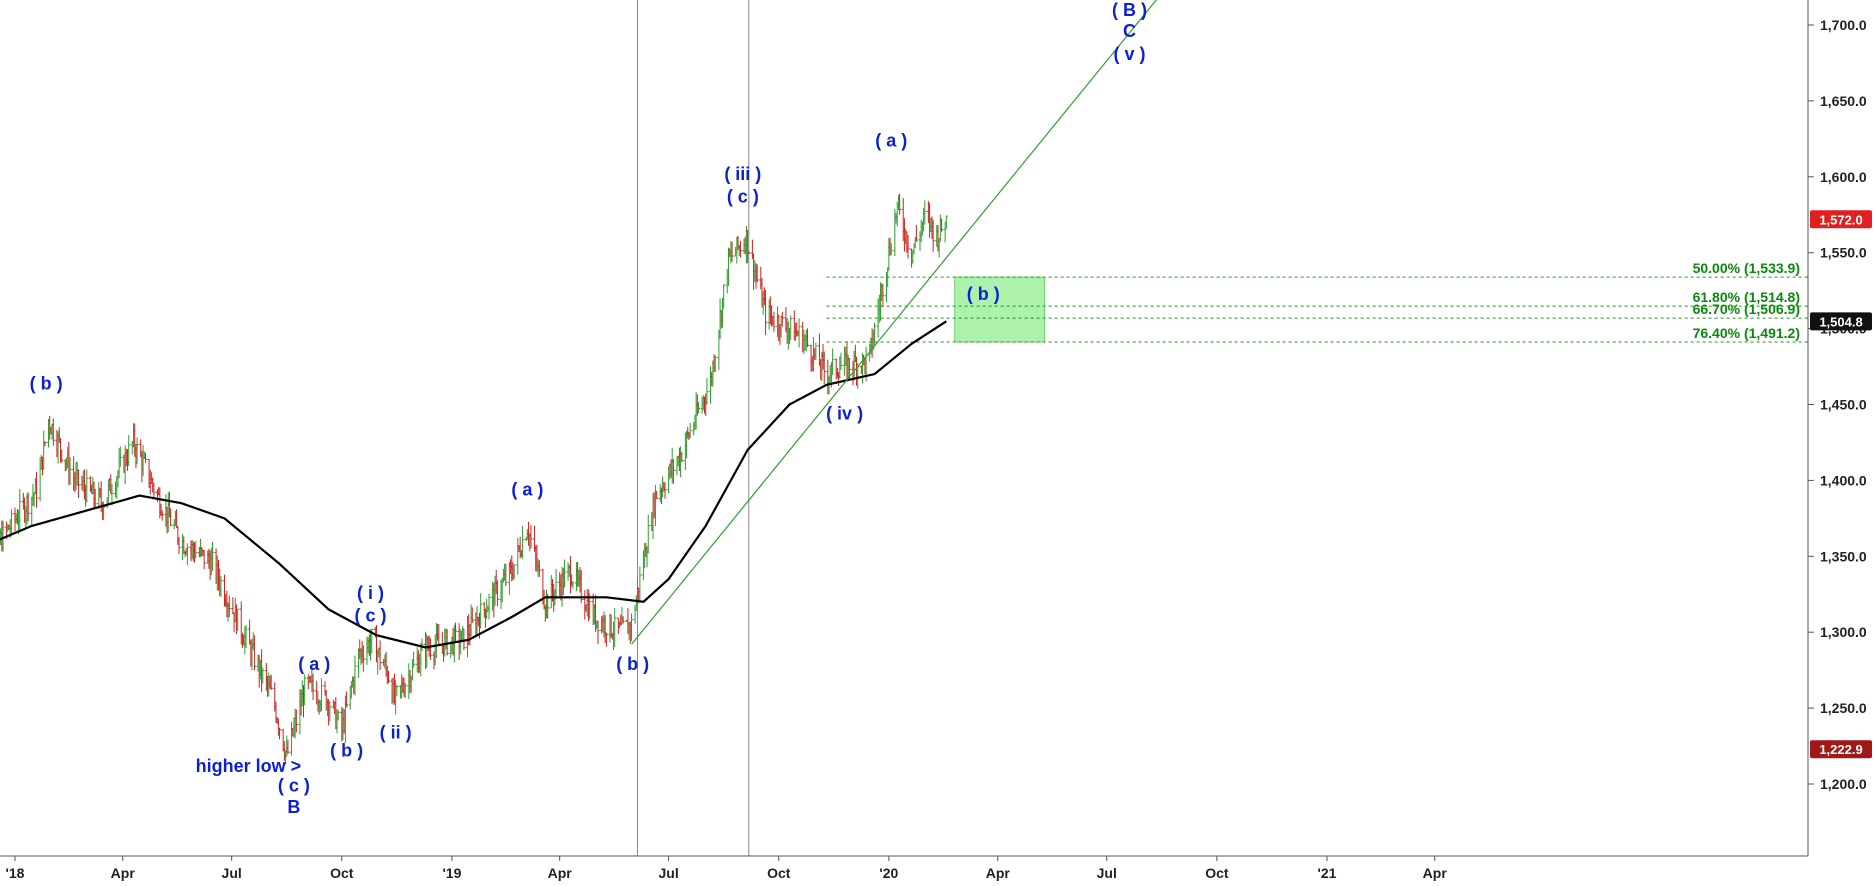 This screenshot has width=1874, height=886. What do you see at coordinates (693, 428) in the screenshot?
I see `vertical-lines-layer` at bounding box center [693, 428].